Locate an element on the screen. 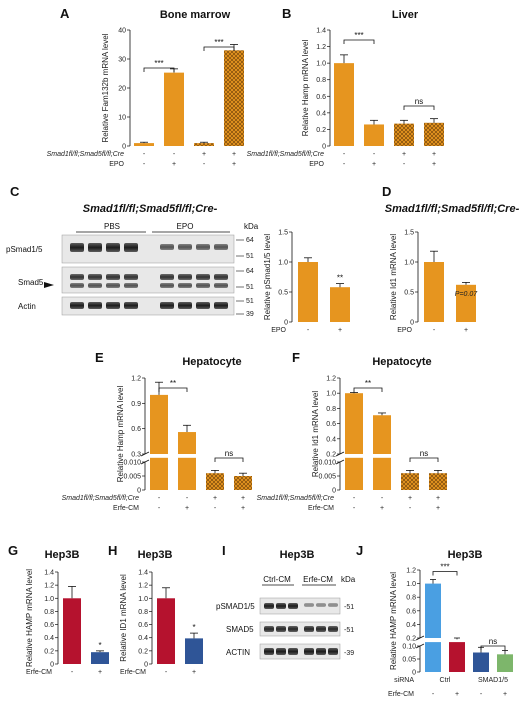 This screenshot has height=717, width=520. y-tick-label: 0.10 is located at coordinates (409, 647).